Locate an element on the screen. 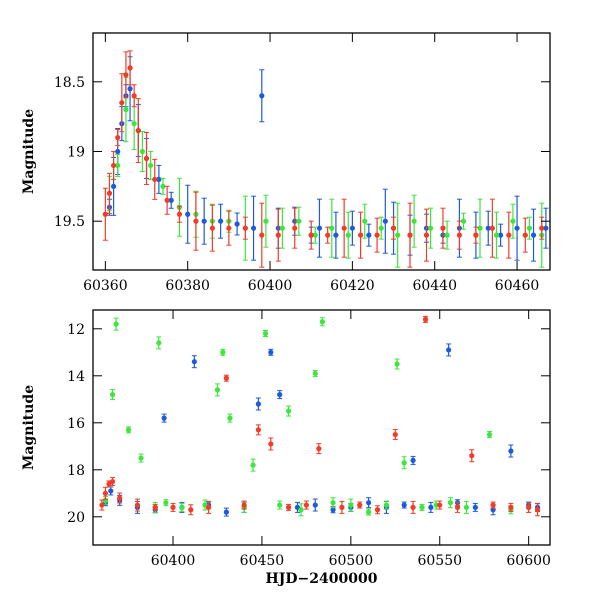 The height and width of the screenshot is (600, 600). x-tick-label: 60380 is located at coordinates (187, 286).